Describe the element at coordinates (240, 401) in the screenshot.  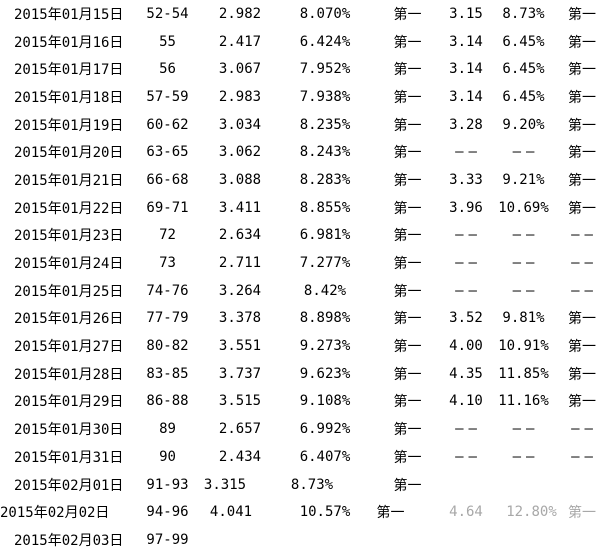
I see `value-a-cell: 3.515` at that location.